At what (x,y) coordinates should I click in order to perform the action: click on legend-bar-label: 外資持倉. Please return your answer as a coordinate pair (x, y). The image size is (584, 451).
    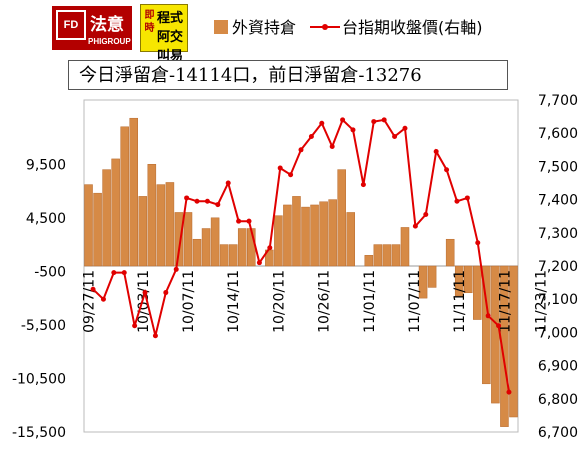
    Looking at the image, I should click on (264, 27).